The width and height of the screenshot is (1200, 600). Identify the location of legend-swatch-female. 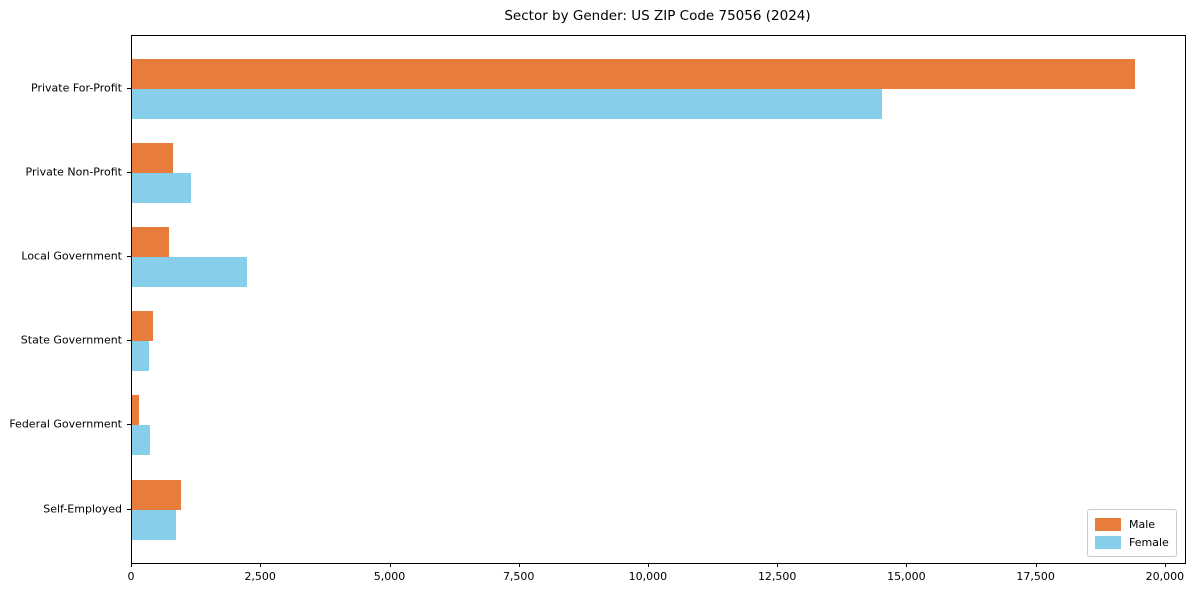
(1108, 542).